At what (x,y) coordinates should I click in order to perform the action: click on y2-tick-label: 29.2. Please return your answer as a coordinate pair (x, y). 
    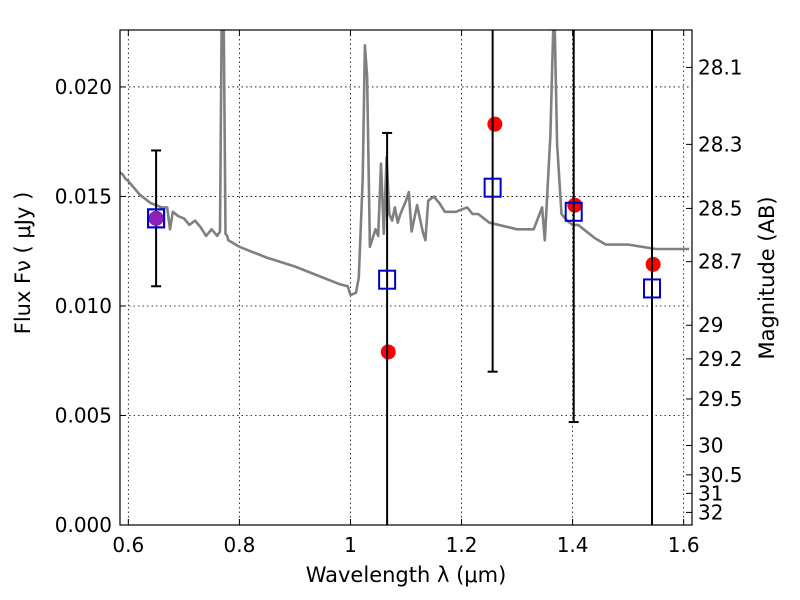
    Looking at the image, I should click on (720, 359).